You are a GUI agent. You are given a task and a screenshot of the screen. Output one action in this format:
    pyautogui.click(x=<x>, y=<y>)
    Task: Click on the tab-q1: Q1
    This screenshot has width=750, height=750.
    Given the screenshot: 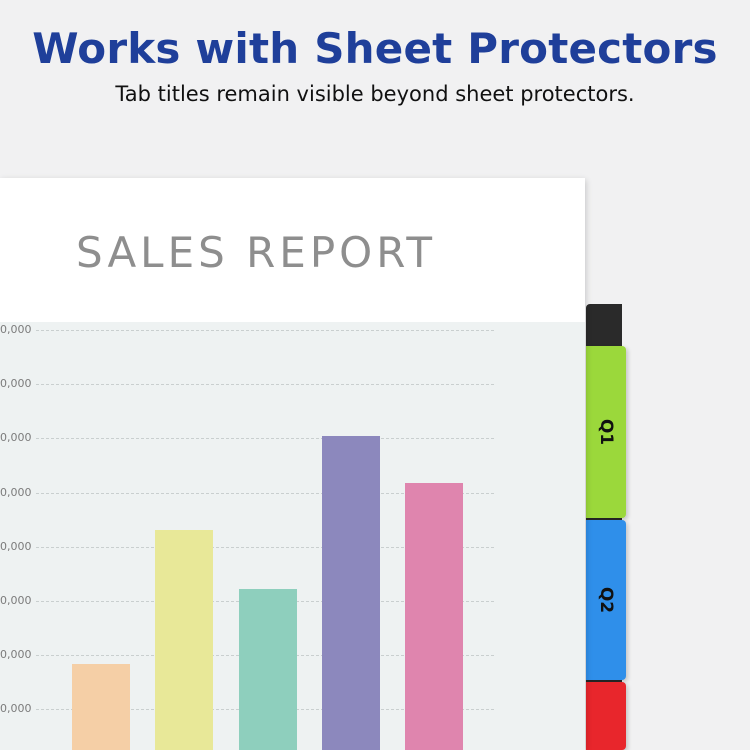 What is the action you would take?
    pyautogui.click(x=606, y=432)
    